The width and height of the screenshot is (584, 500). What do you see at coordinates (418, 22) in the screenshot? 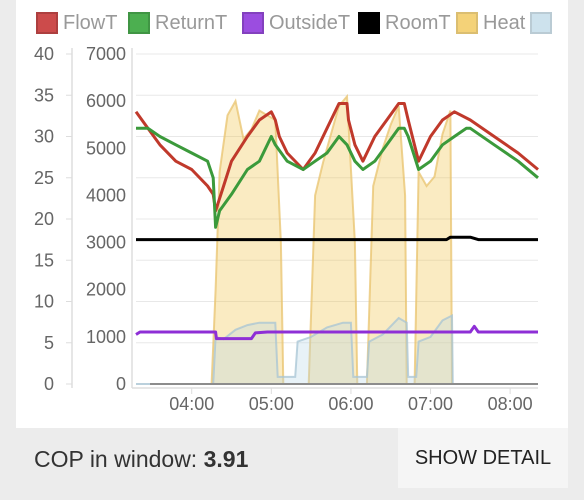
I see `legend-label: RoomT` at bounding box center [418, 22].